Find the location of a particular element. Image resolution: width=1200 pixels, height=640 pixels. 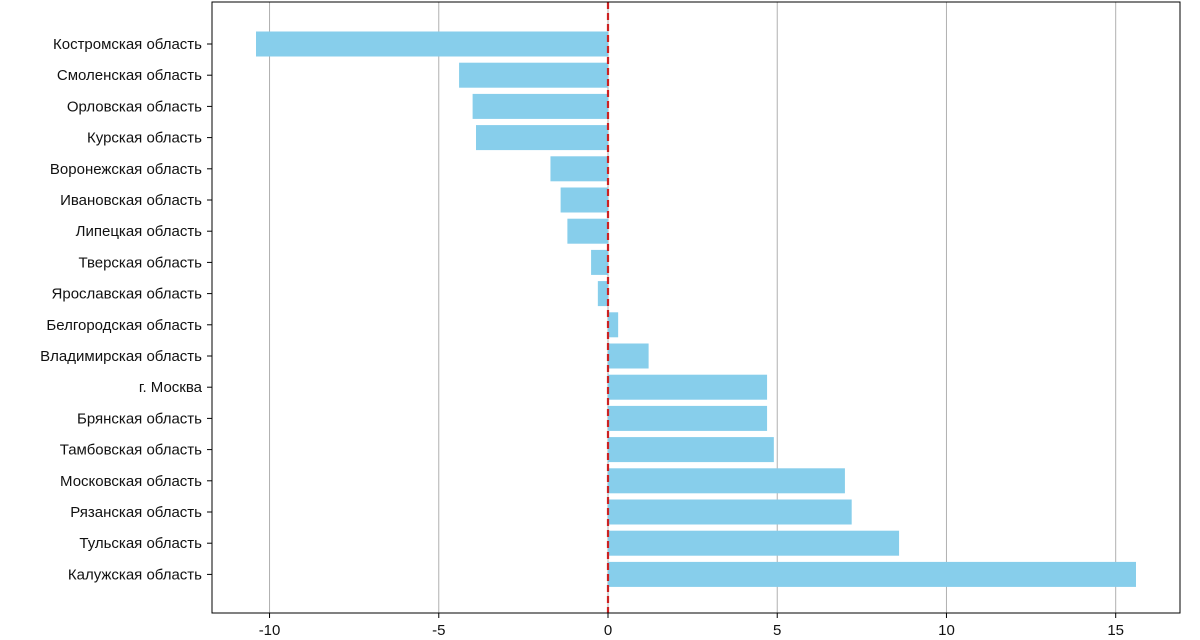

x-tick-label-3: 5 is located at coordinates (777, 630).